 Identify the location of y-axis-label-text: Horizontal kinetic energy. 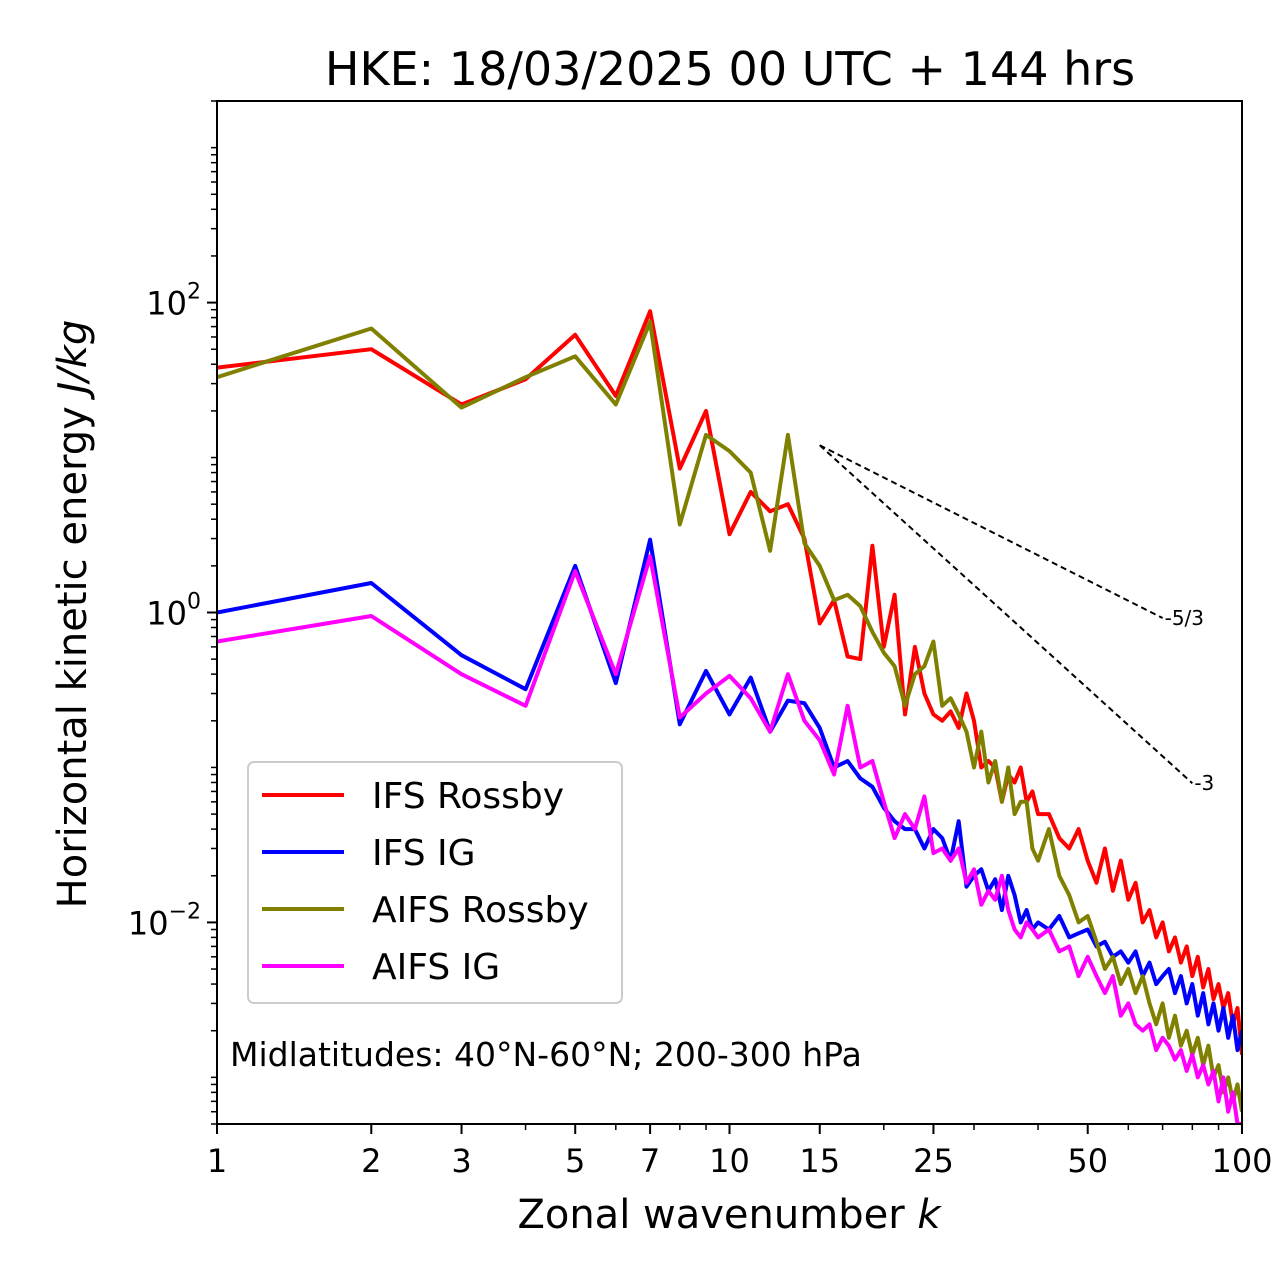
(73, 651).